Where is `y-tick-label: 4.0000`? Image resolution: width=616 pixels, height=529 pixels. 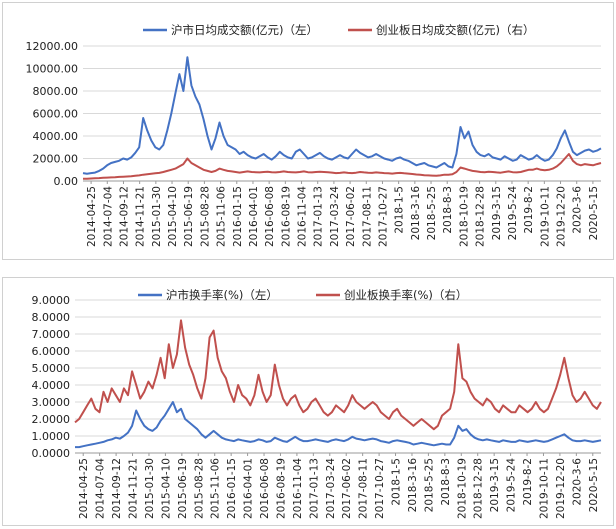 y-tick-label: 4.0000 is located at coordinates (51, 385).